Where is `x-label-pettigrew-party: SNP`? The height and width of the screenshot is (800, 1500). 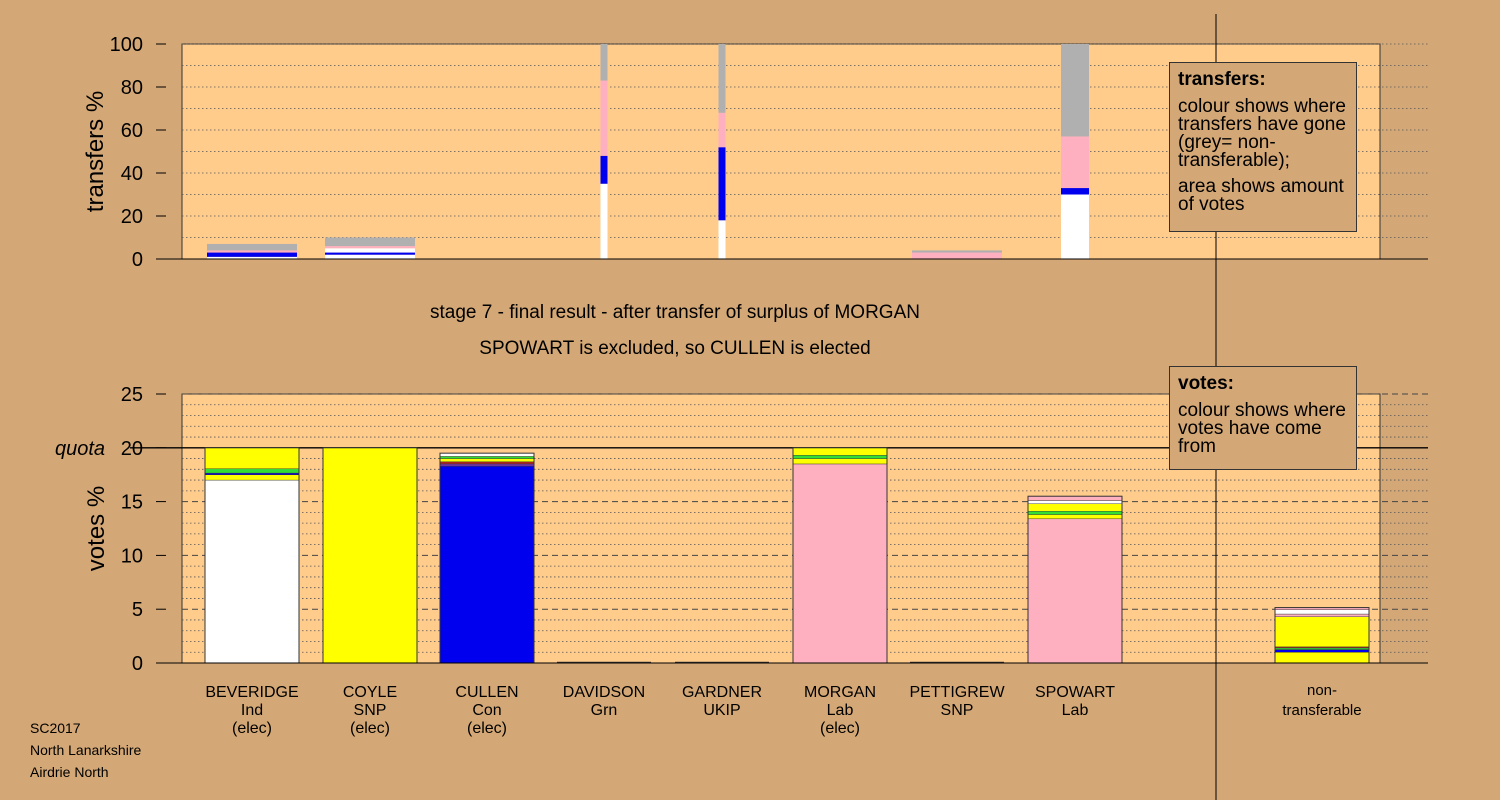 x-label-pettigrew-party: SNP is located at coordinates (957, 710).